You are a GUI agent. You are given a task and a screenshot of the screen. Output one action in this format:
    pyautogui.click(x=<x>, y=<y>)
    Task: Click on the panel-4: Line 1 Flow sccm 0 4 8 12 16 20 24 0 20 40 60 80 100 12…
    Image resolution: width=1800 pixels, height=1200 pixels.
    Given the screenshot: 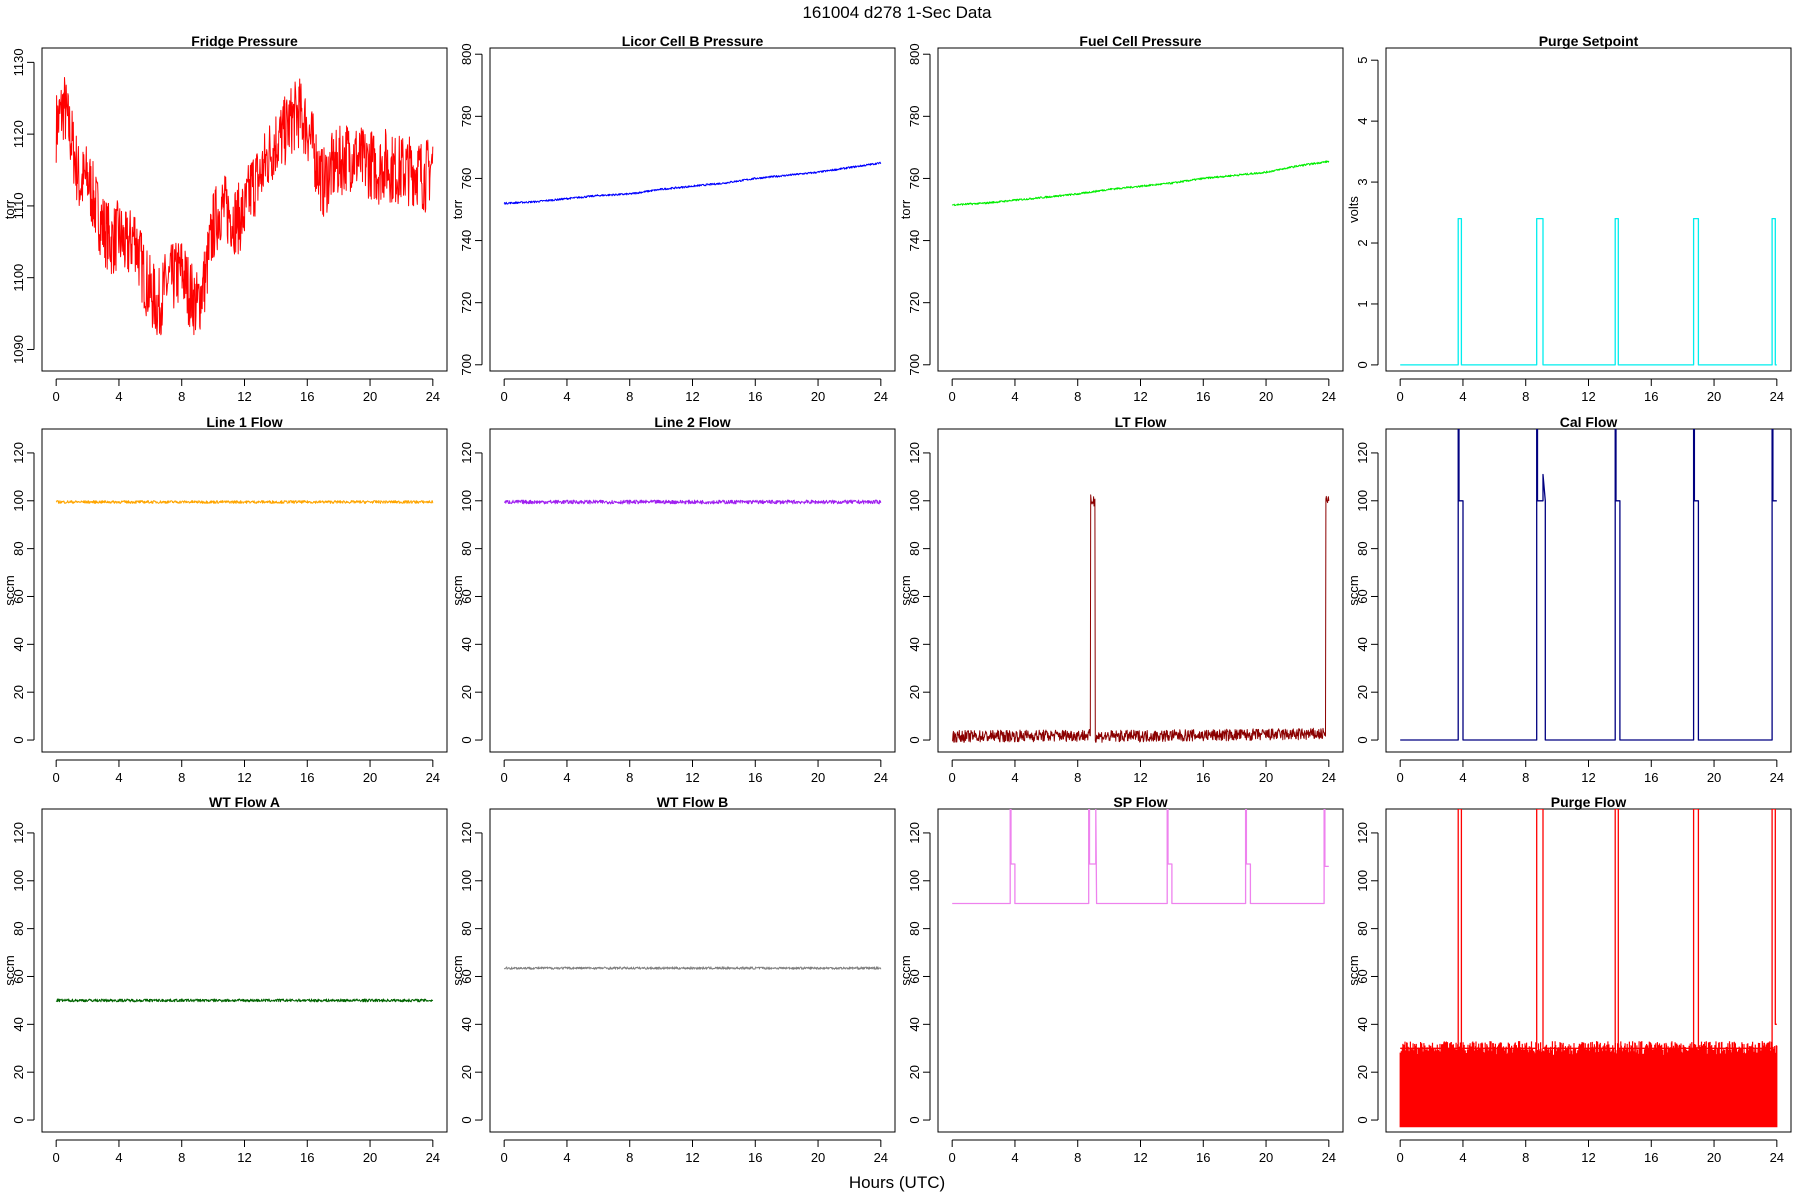 What is the action you would take?
    pyautogui.click(x=225, y=599)
    